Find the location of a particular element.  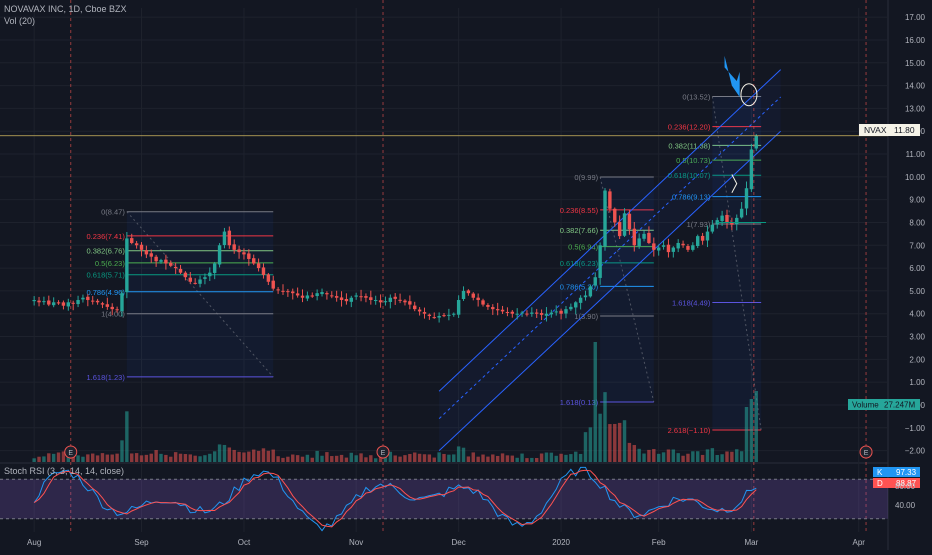

y-tick-label: 8.00 is located at coordinates (917, 222).